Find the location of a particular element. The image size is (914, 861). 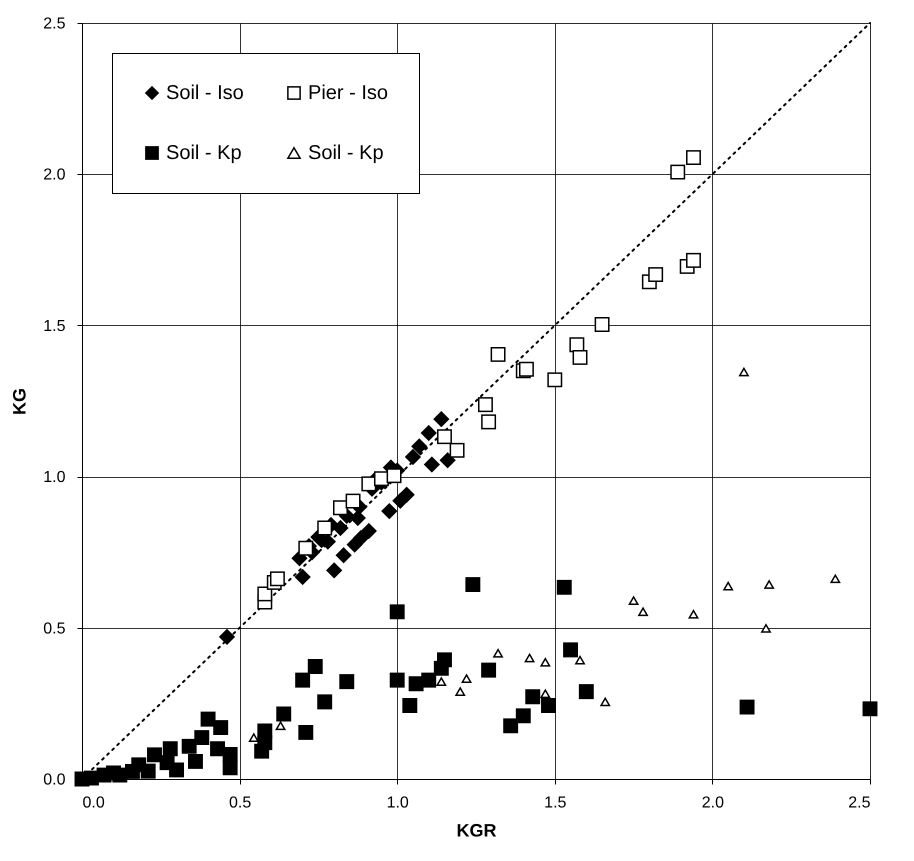

y-axis-title: KG is located at coordinates (19, 401).